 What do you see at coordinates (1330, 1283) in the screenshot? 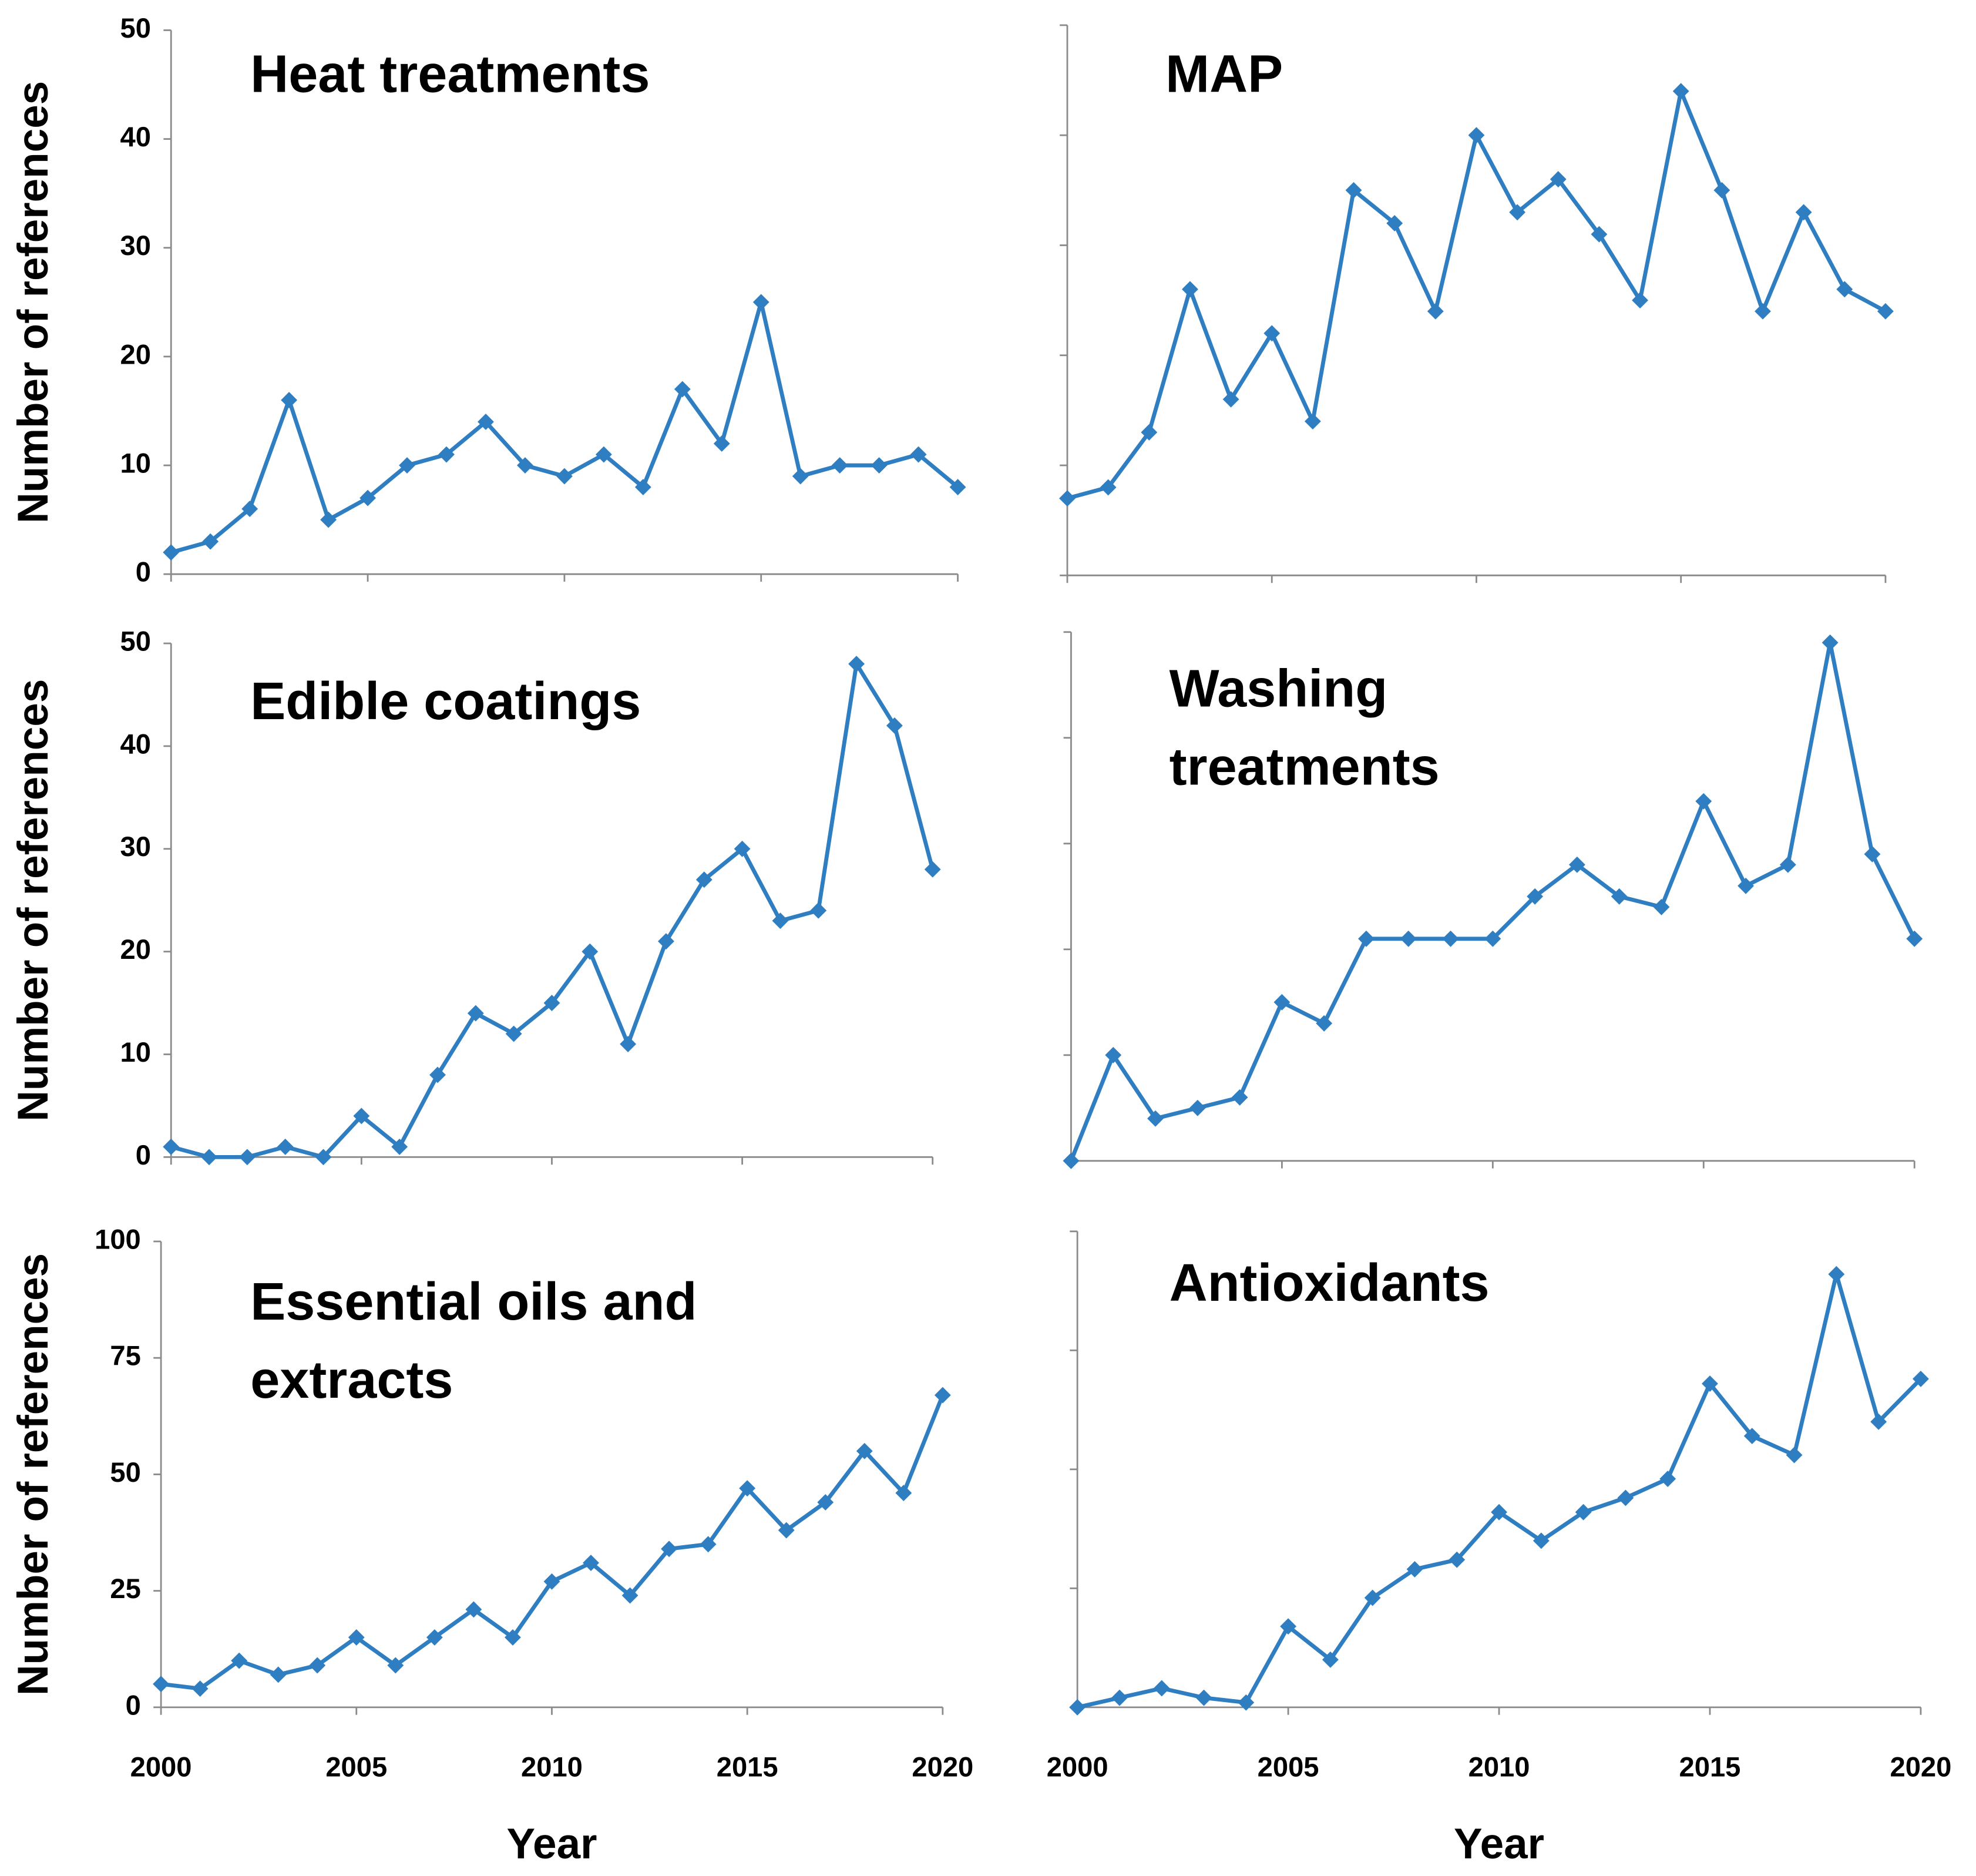
I see `panel-title: Antioxidants` at bounding box center [1330, 1283].